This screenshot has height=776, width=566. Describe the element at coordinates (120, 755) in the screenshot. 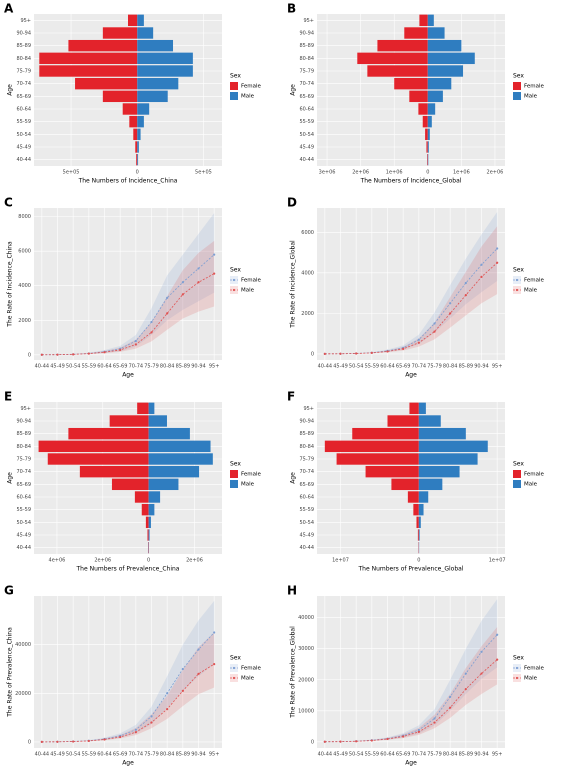

I see `x-tick-label: 65-69` at that location.